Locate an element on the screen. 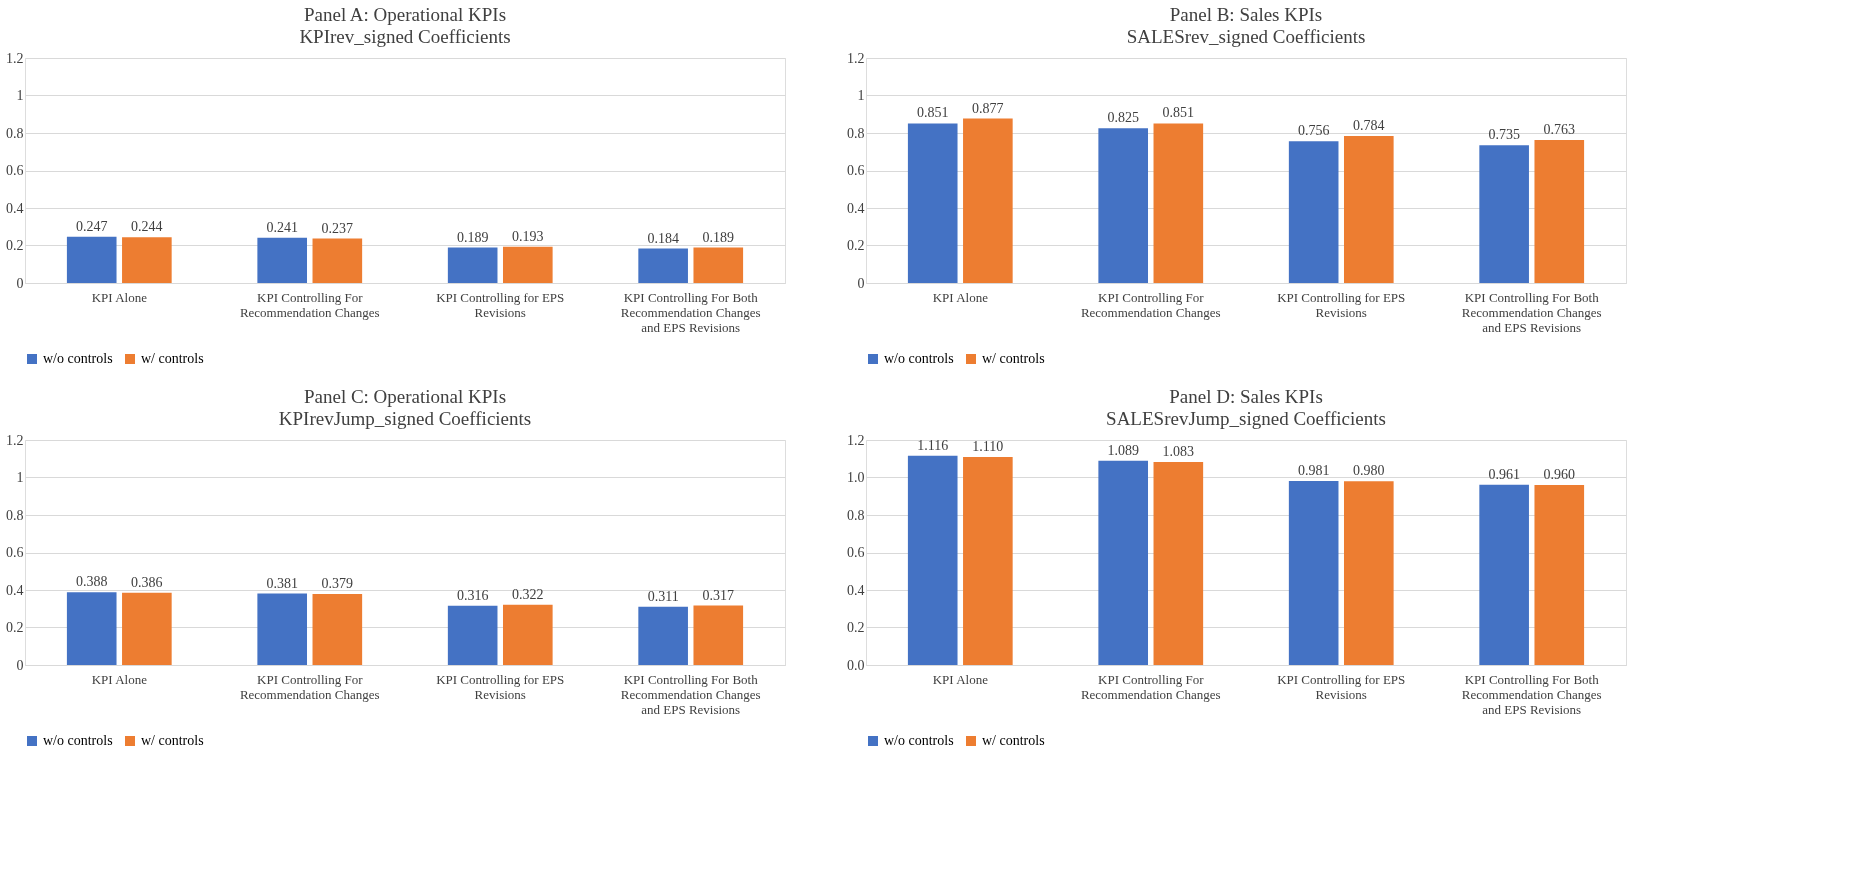 The height and width of the screenshot is (870, 1850). data-label: 0.388 is located at coordinates (91, 582).